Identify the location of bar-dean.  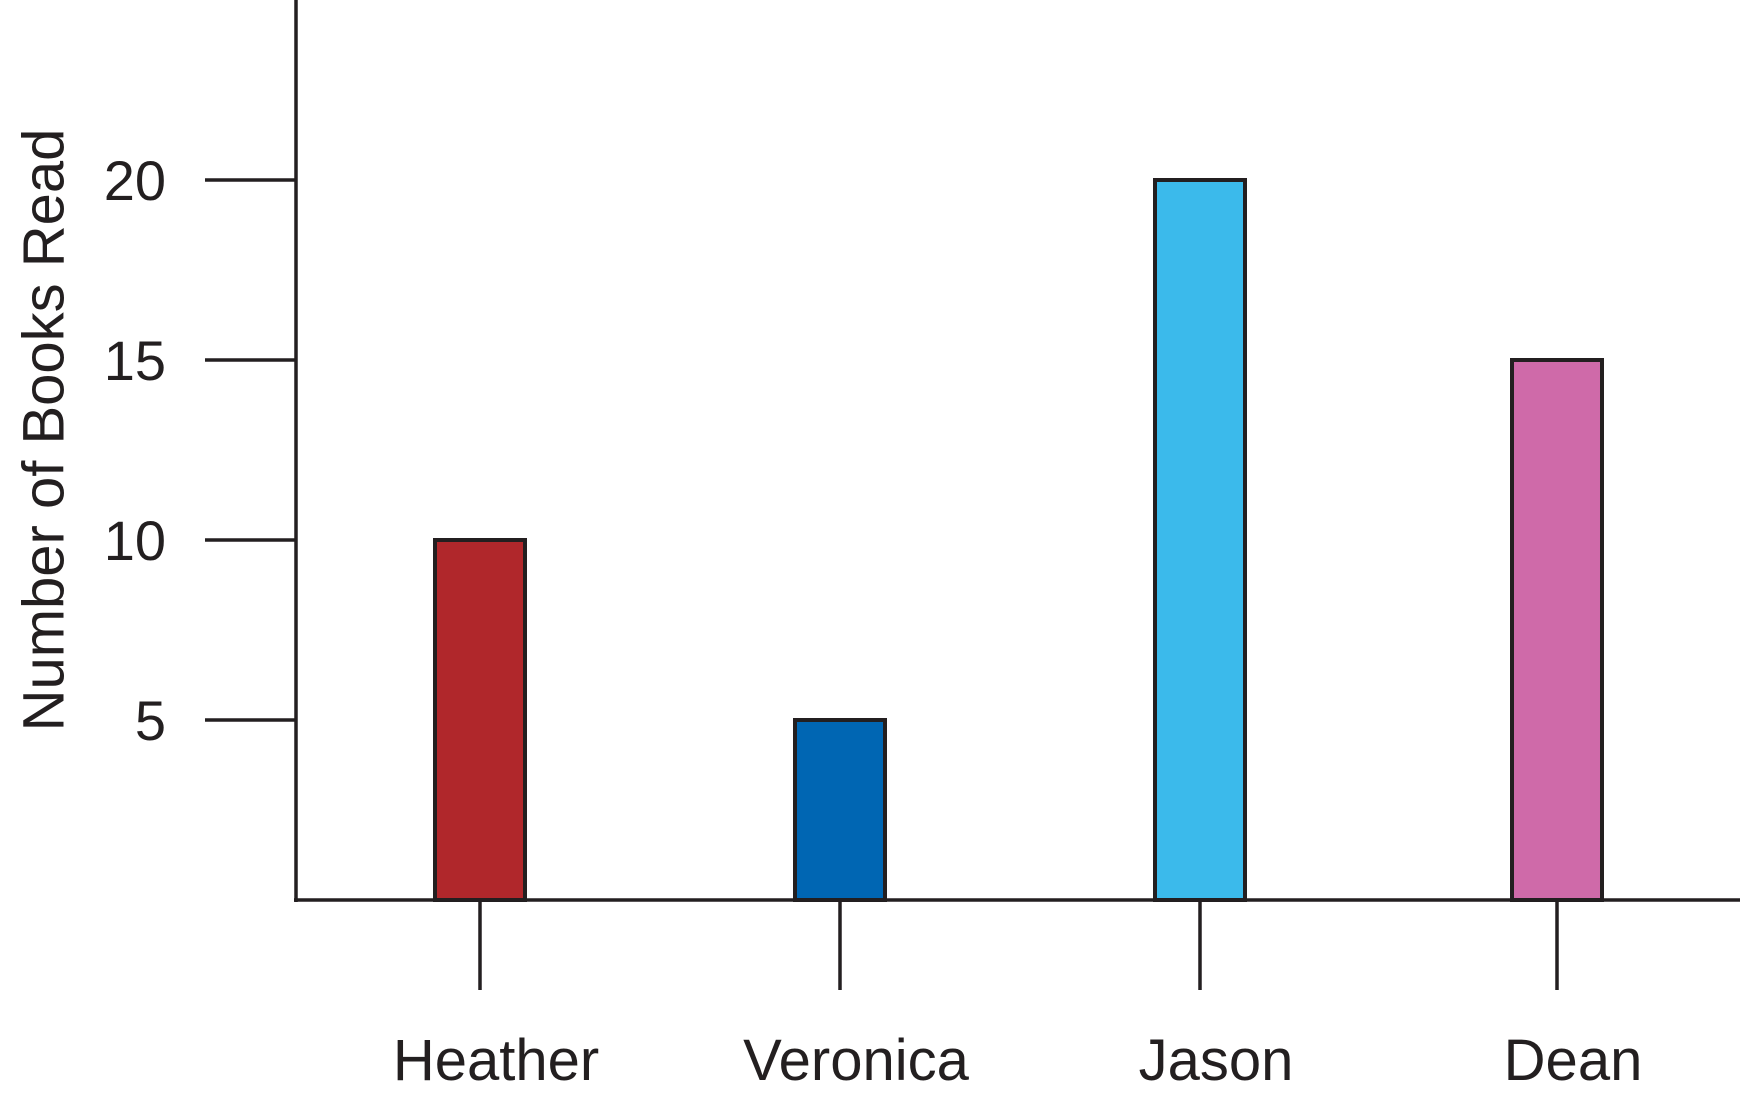
(1557, 630).